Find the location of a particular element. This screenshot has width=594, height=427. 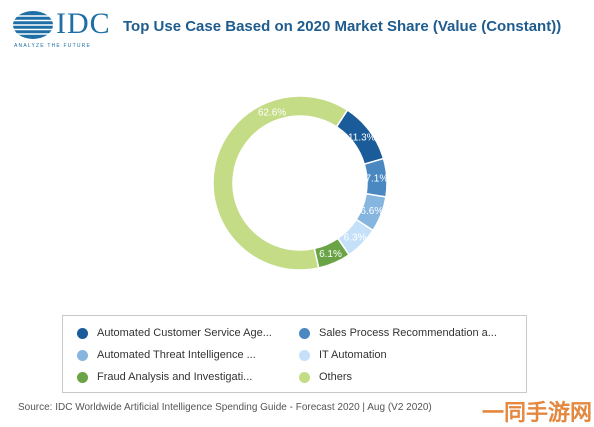

legend-label: Others is located at coordinates (336, 377).